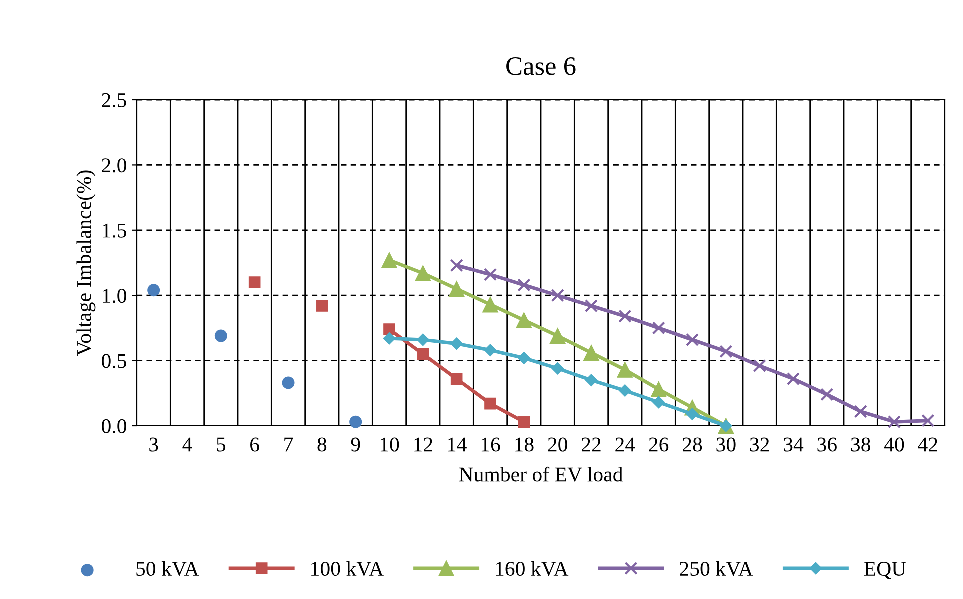 The image size is (963, 599). What do you see at coordinates (114, 426) in the screenshot?
I see `y-tick-label: 0.0` at bounding box center [114, 426].